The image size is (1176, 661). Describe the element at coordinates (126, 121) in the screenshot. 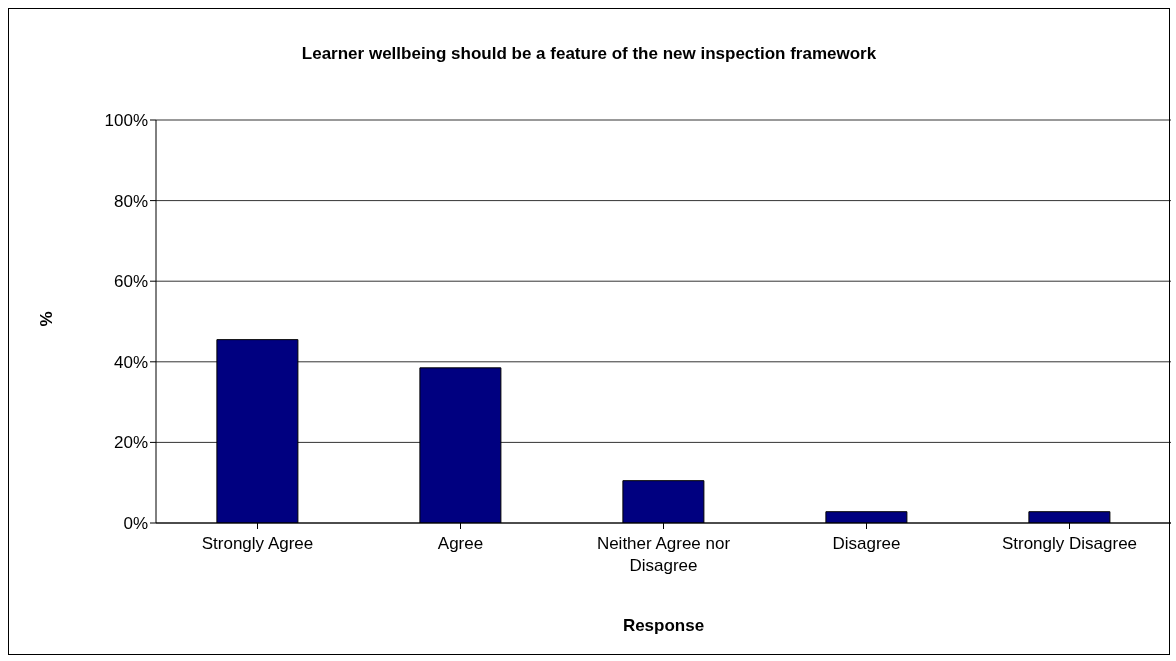

I see `y-tick-label: 100%` at that location.